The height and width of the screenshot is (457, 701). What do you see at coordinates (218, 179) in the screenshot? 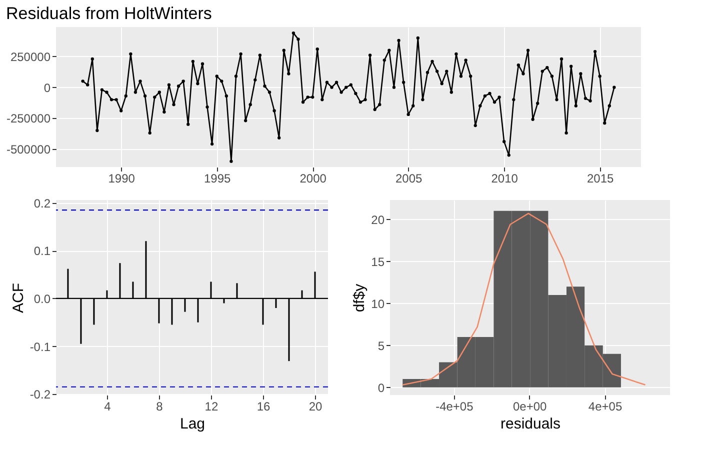
I see `x-tick-label: 1995` at bounding box center [218, 179].